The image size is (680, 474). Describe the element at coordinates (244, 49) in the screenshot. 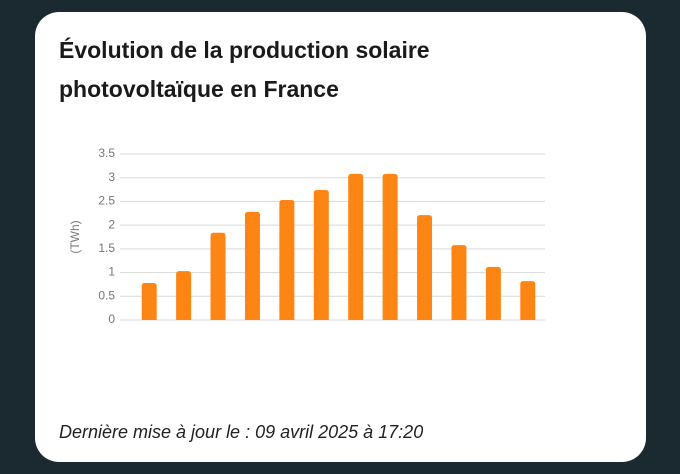

I see `chart-title: Évolution de la production solaire` at that location.